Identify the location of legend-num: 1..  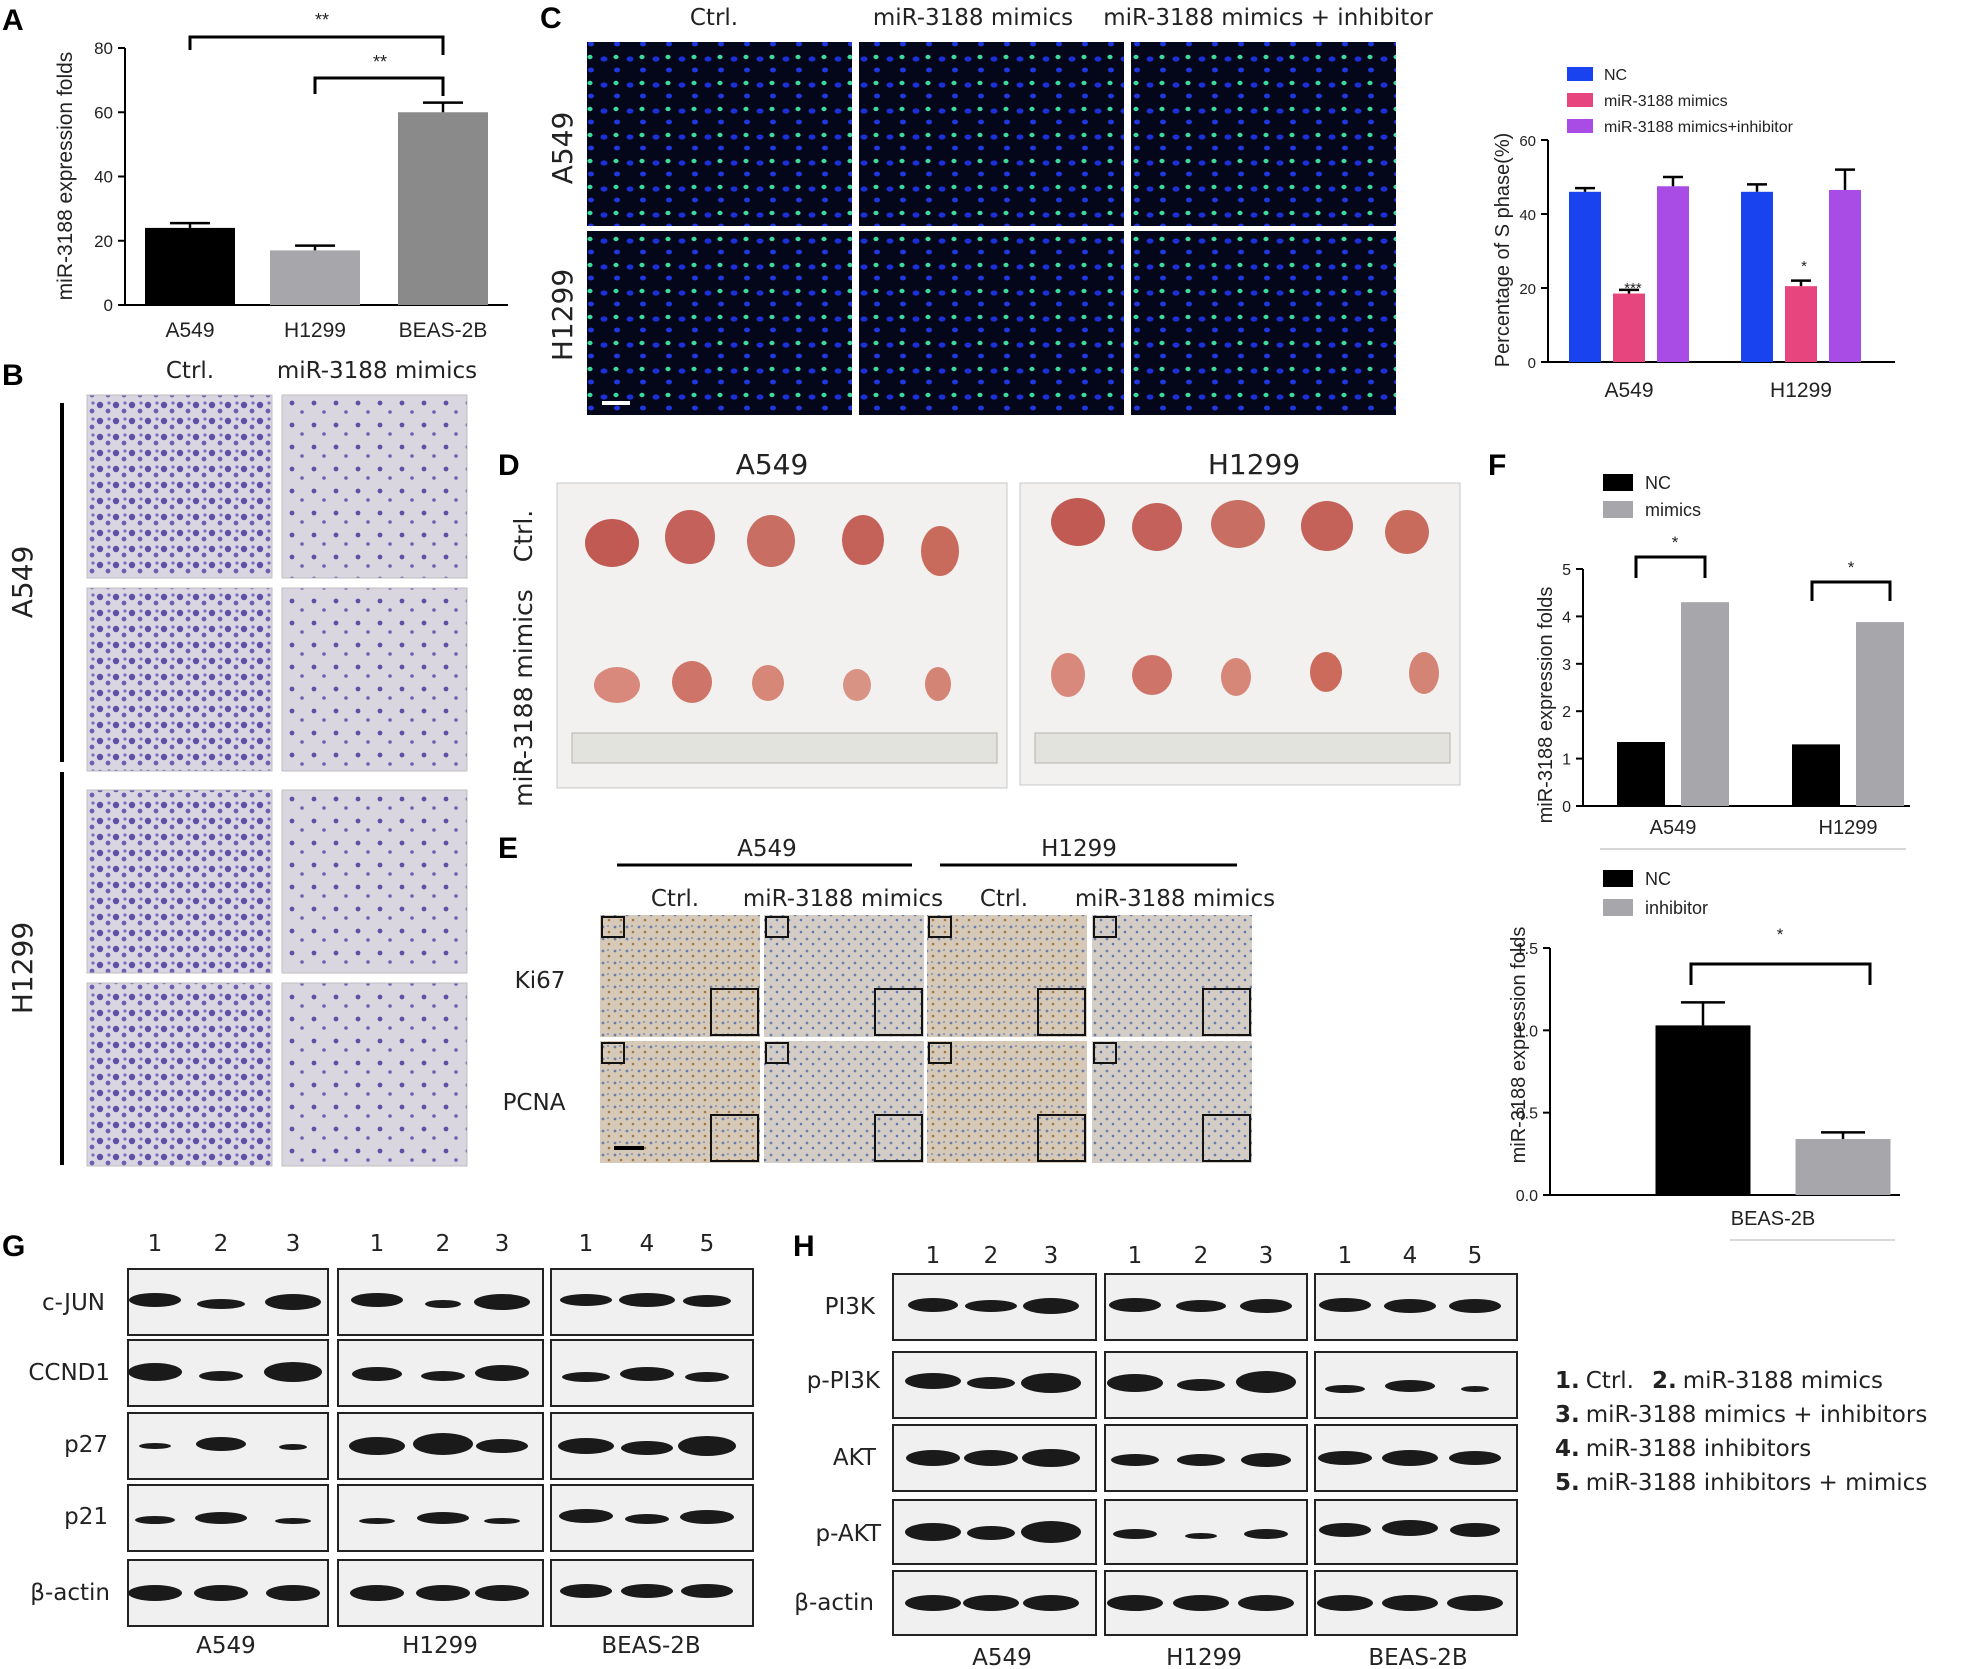
(1567, 1381).